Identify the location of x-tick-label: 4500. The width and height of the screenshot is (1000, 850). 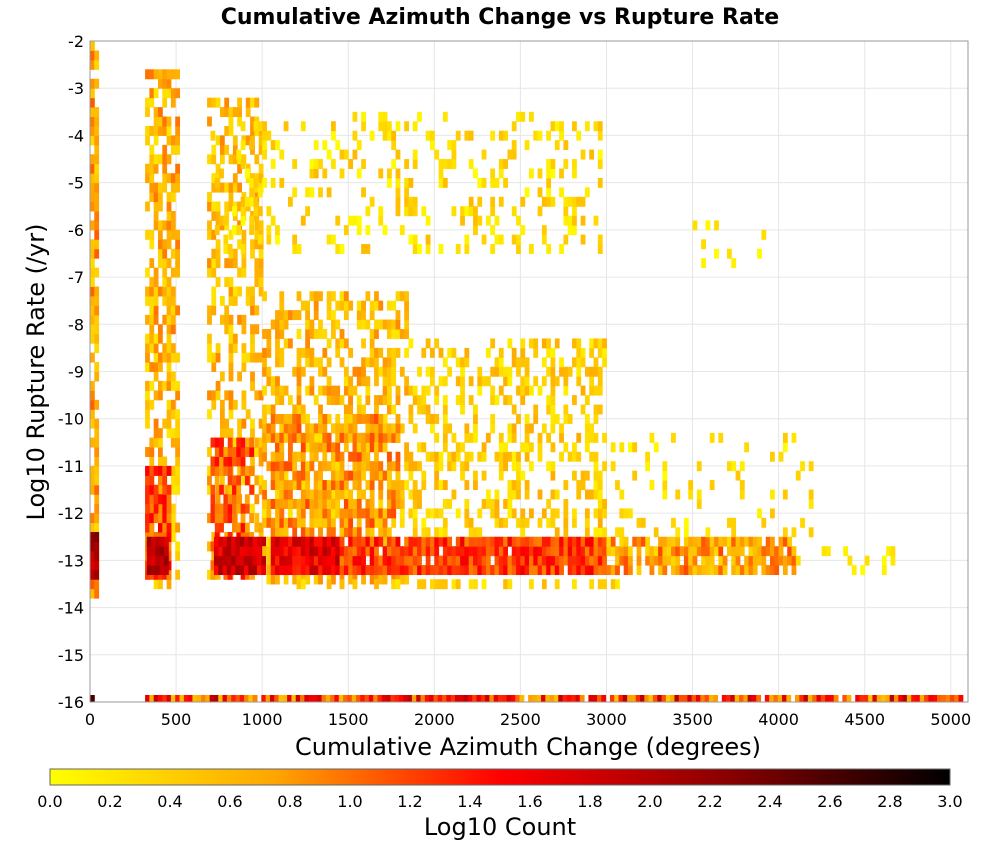
(864, 719).